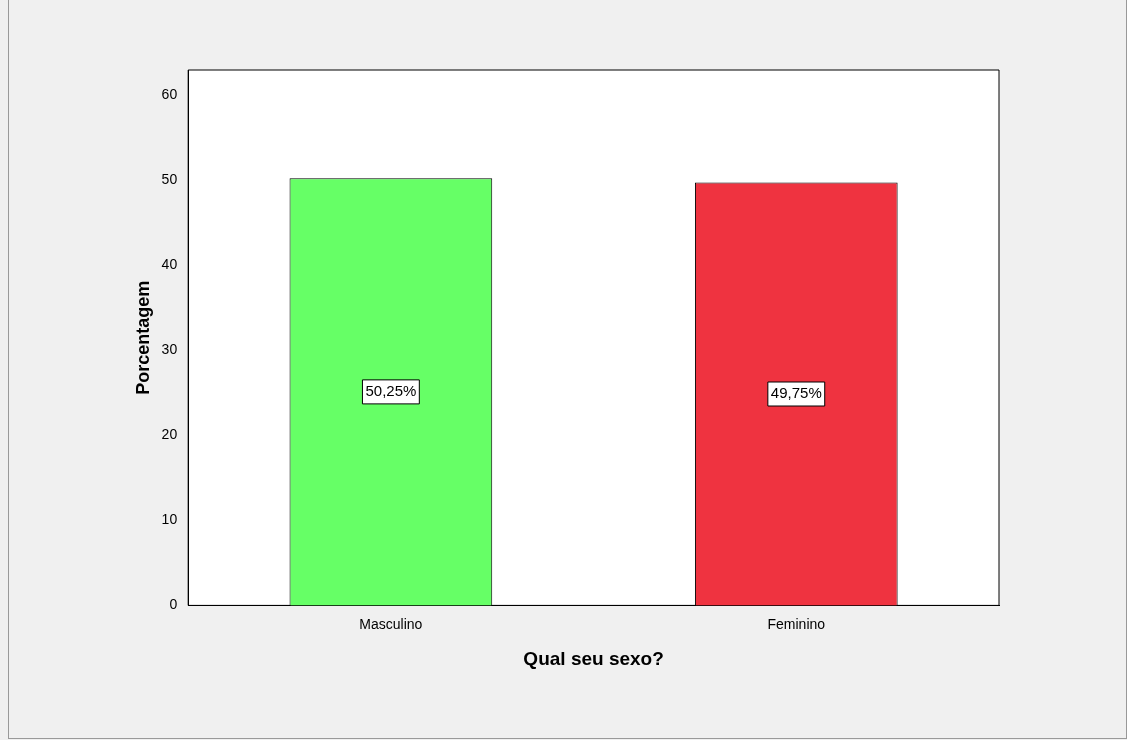  What do you see at coordinates (796, 623) in the screenshot?
I see `x-tick-label: Feminino` at bounding box center [796, 623].